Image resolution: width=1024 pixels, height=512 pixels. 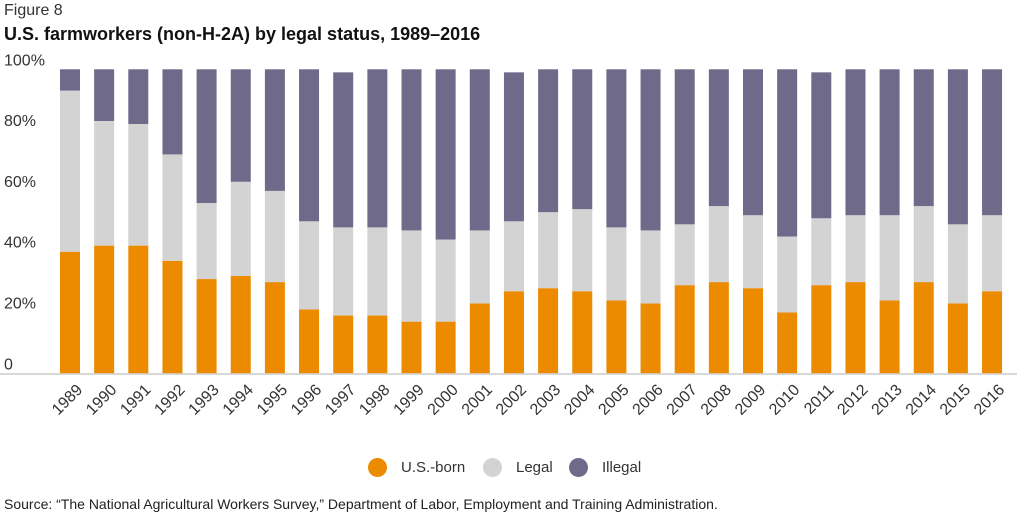 I want to click on bar-u-s-born-2010, so click(x=787, y=343).